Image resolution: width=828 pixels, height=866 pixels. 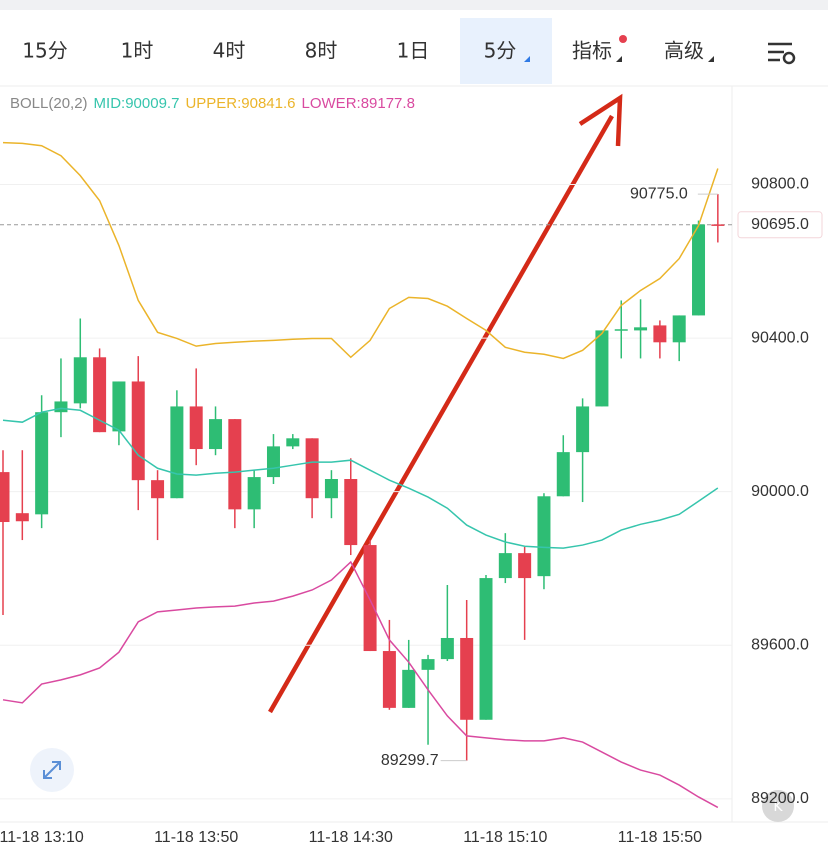 I want to click on y-tick-label: 90800.0, so click(x=780, y=184).